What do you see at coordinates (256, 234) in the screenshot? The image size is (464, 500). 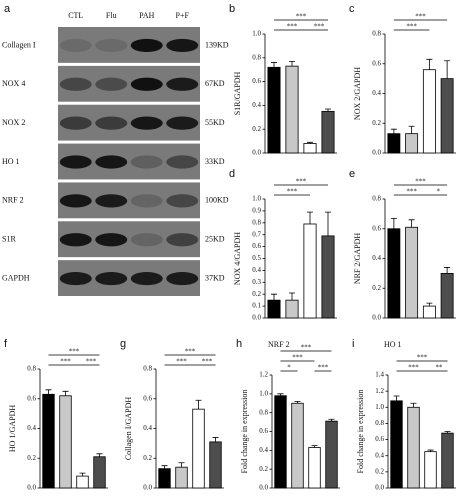 I see `y-tick-label: 0.7` at bounding box center [256, 234].